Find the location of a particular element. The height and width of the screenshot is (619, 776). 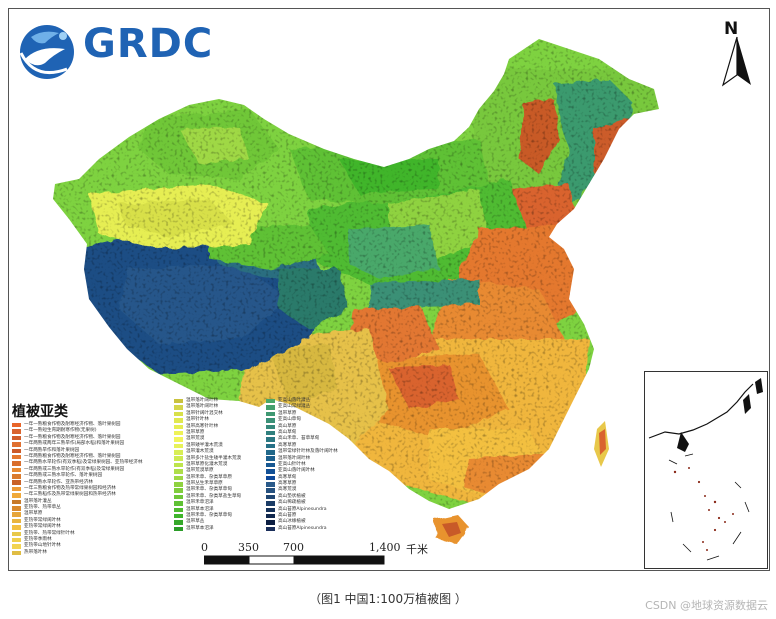

legend-label: 一年一熟短生育期耐寒作物(无果树) is located at coordinates (60, 431).